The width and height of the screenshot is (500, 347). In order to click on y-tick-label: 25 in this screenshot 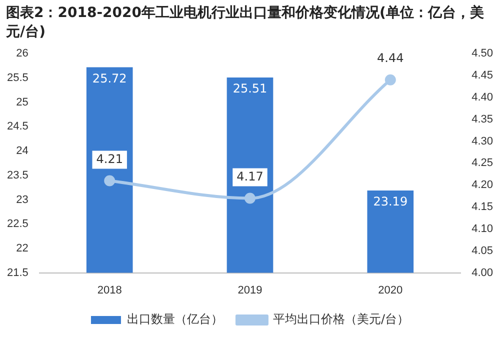, I will do `click(22, 102)`.